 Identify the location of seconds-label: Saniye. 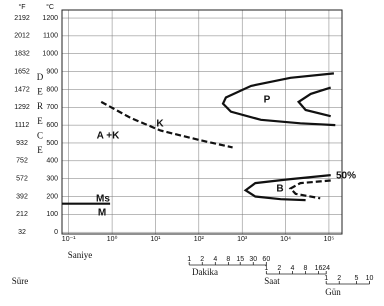
(80, 255).